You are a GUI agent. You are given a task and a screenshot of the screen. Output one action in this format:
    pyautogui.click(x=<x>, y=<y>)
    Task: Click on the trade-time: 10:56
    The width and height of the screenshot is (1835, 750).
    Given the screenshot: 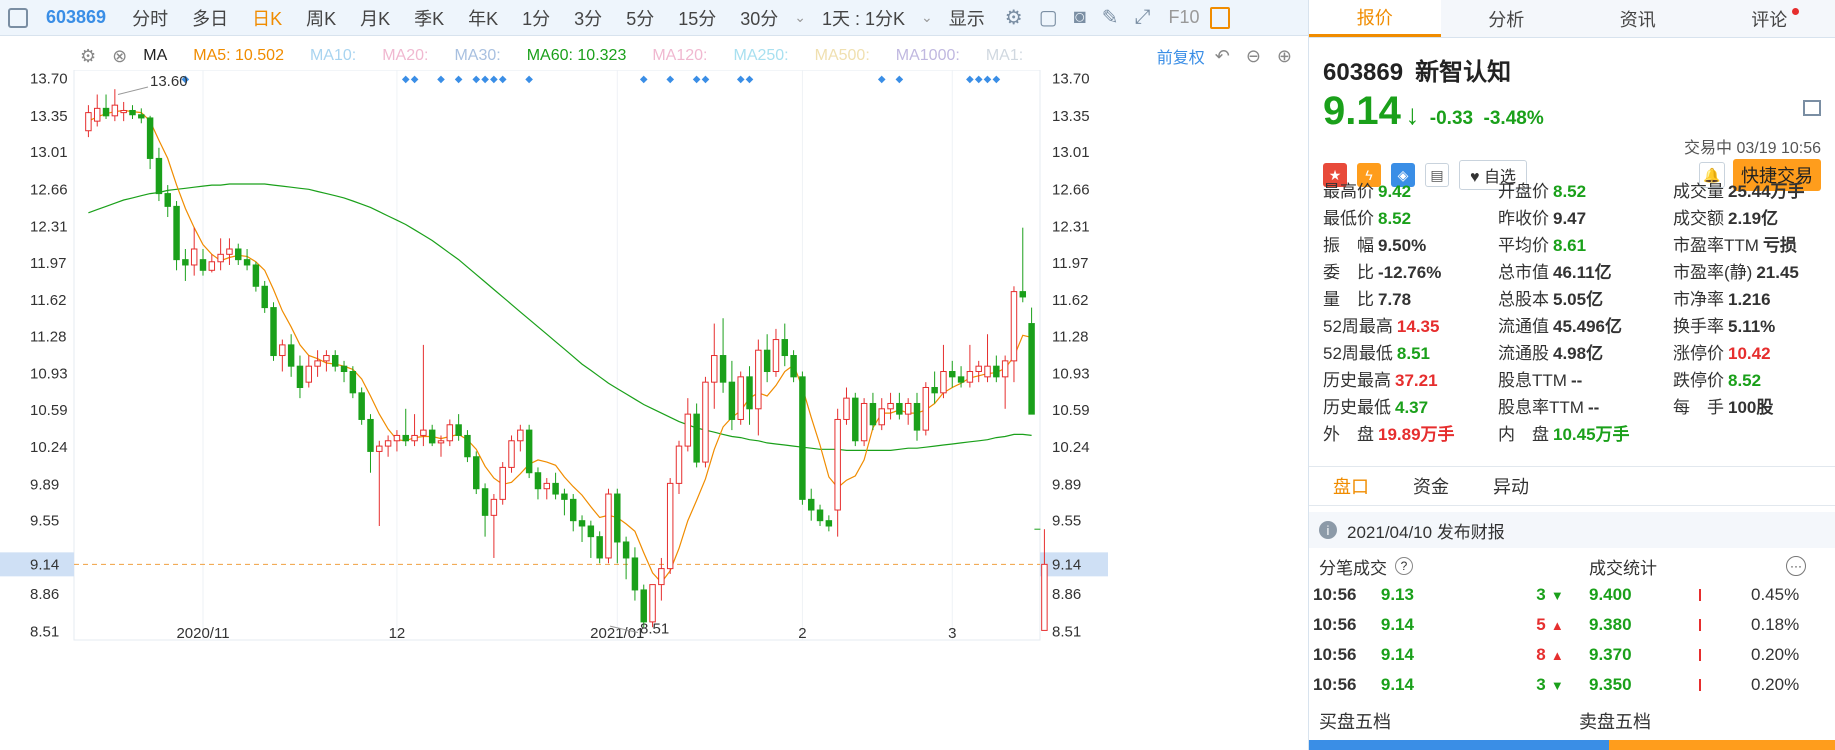 What is the action you would take?
    pyautogui.click(x=1335, y=684)
    